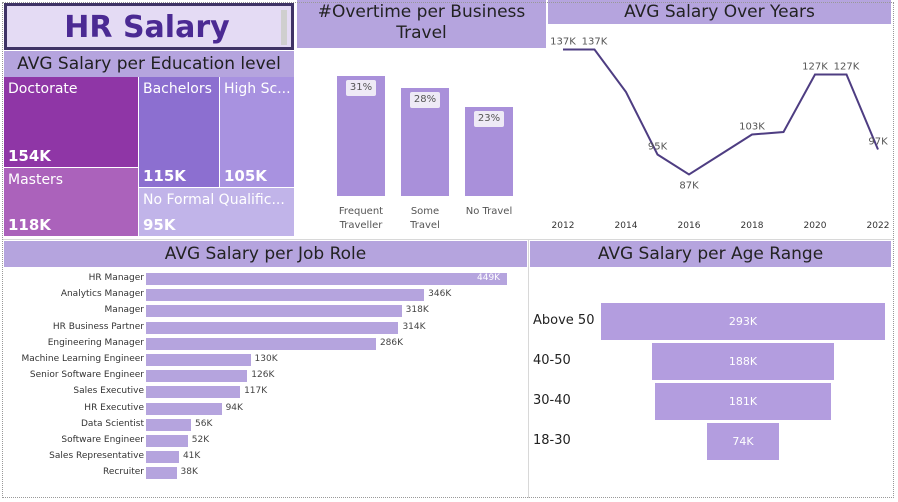  I want to click on divider-v, so click(528, 369).